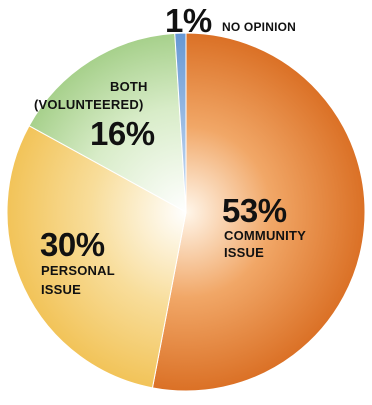 Image resolution: width=372 pixels, height=405 pixels. Describe the element at coordinates (259, 27) in the screenshot. I see `slice-label-no-opinion-name: NO OPINION` at that location.